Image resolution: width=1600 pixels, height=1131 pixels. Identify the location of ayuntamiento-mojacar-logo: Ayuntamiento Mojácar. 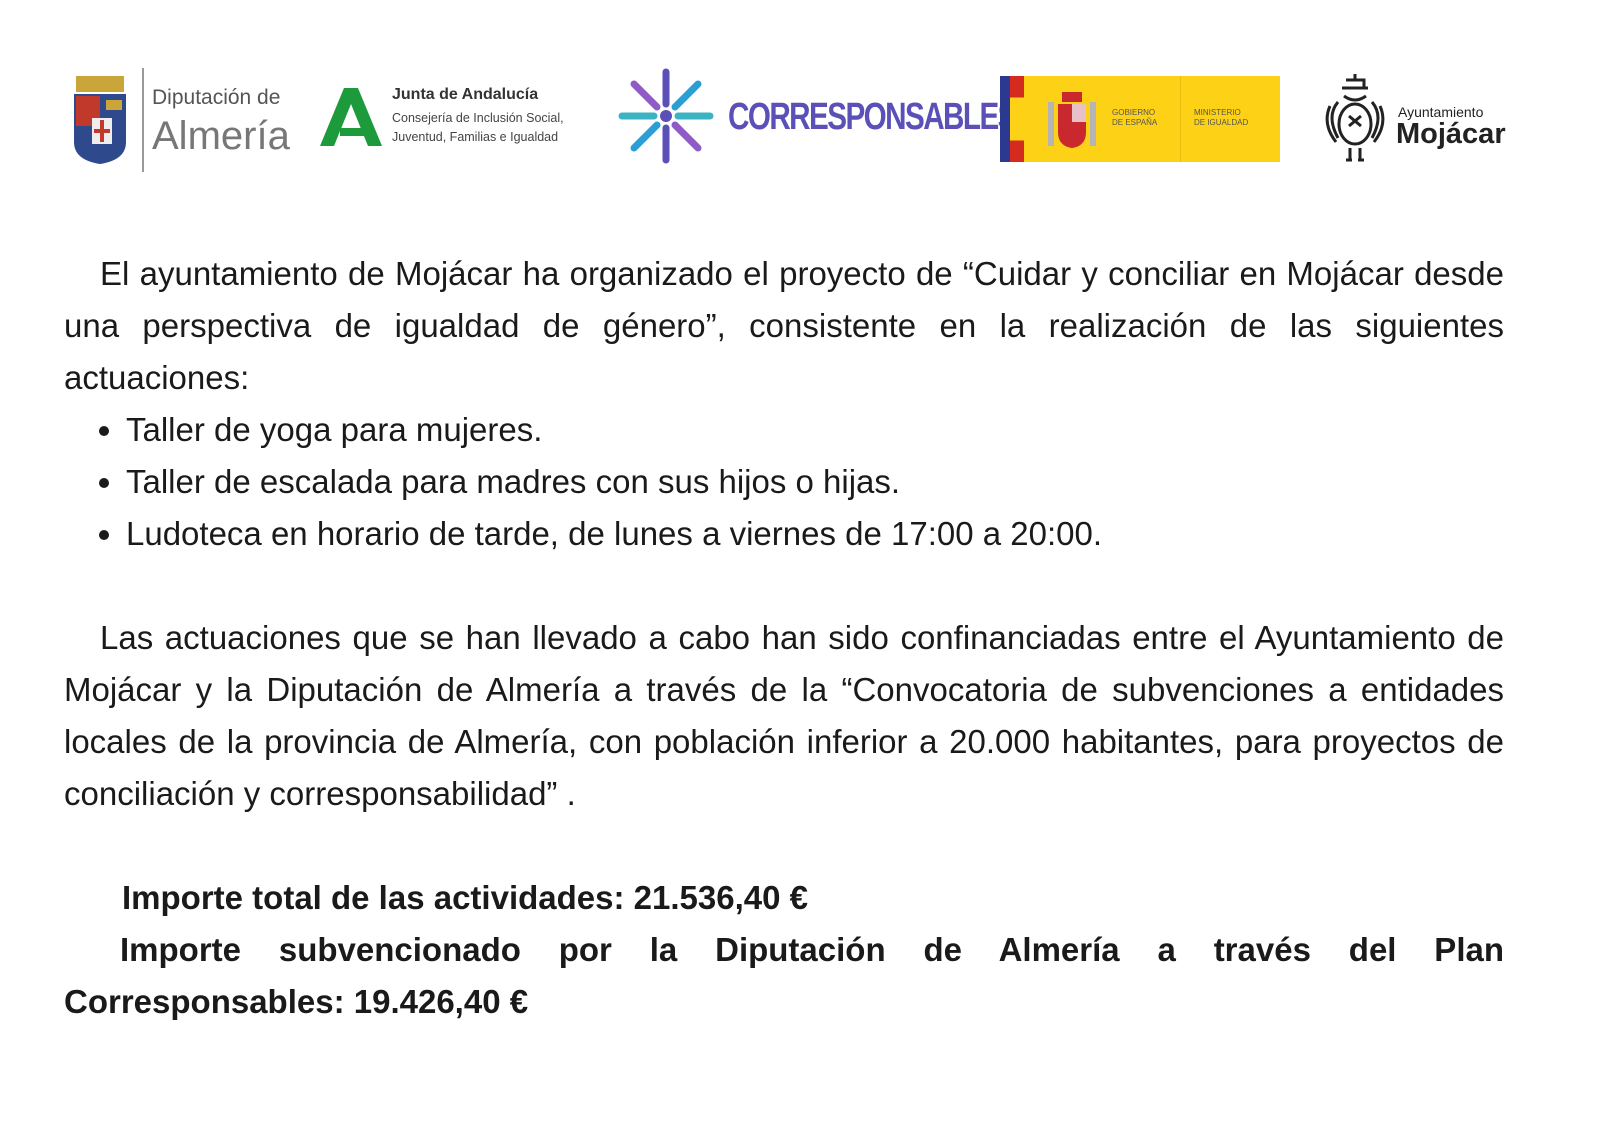
(1417, 120).